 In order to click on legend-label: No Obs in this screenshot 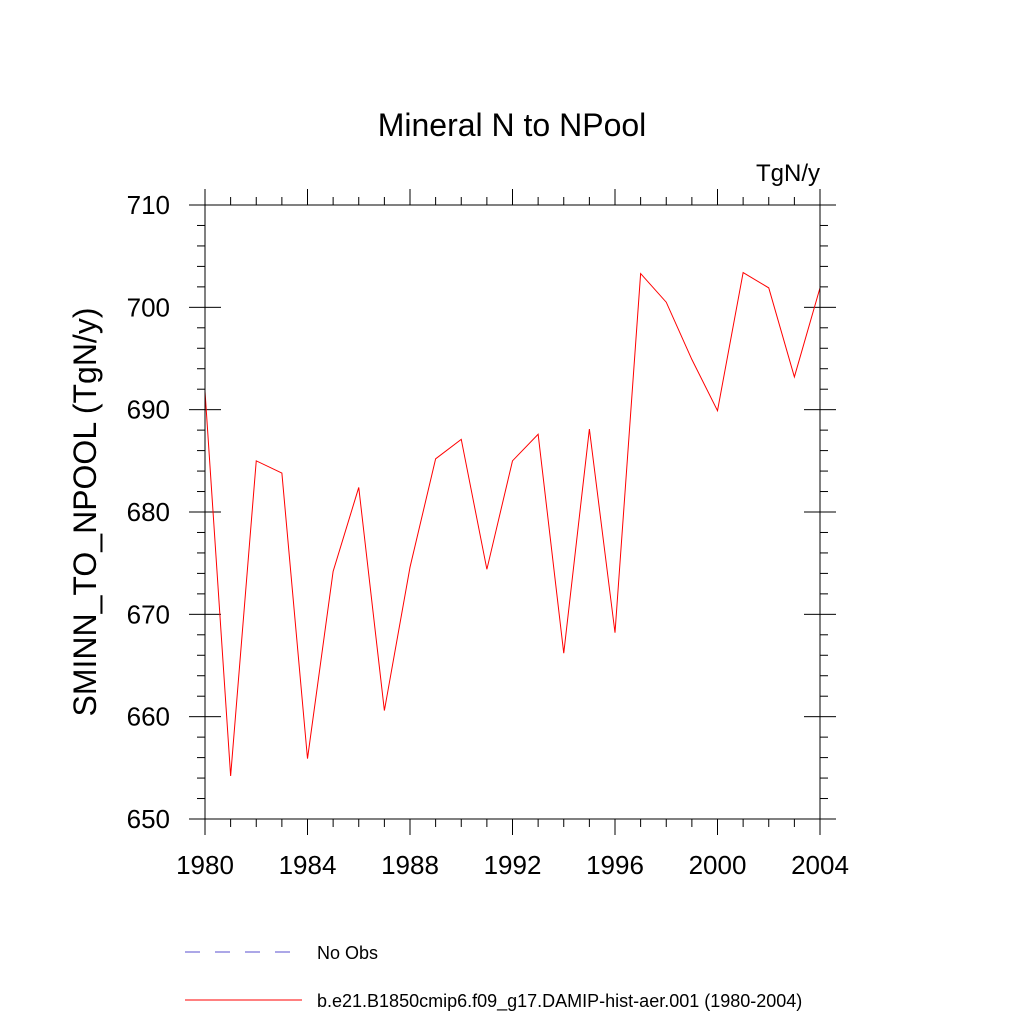, I will do `click(347, 953)`.